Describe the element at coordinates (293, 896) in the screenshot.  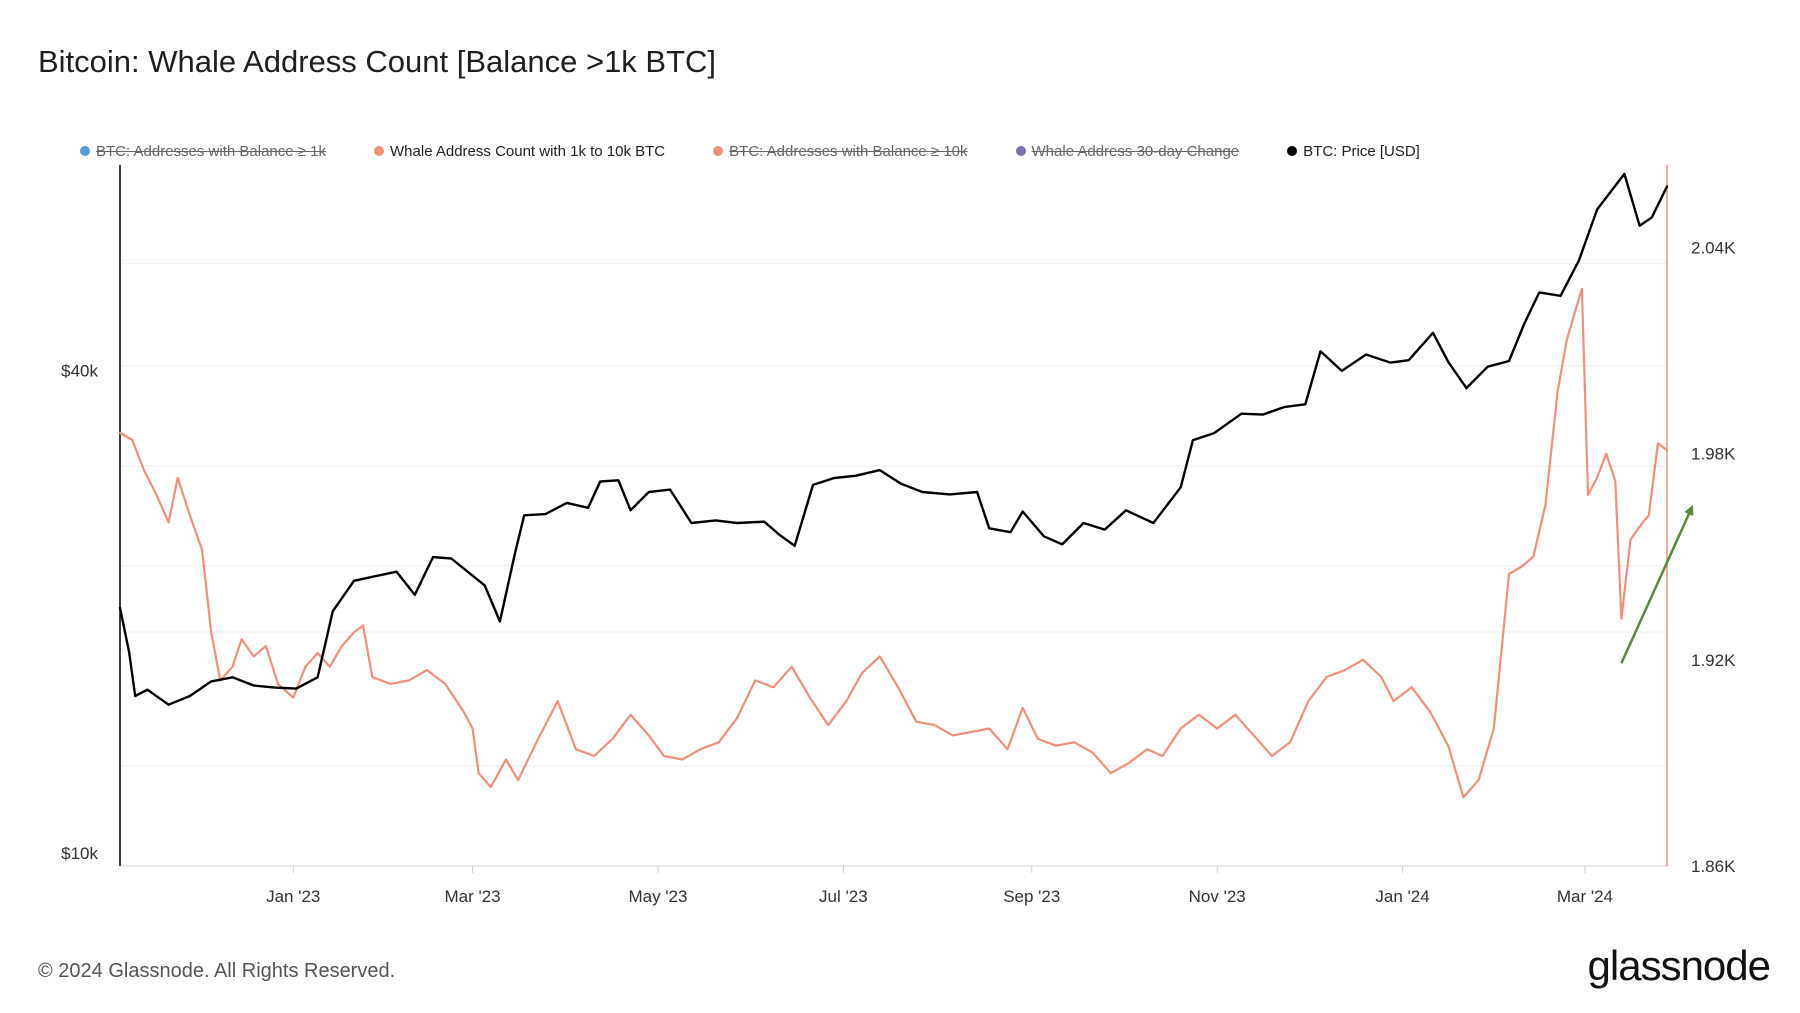
I see `x-tick-label: Jan '23` at that location.